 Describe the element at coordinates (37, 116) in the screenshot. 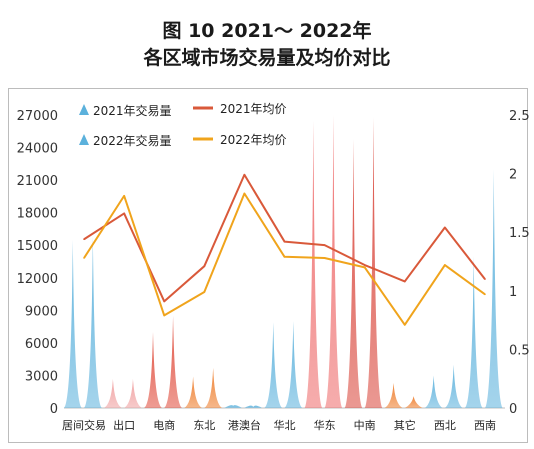

I see `left-axis-tick-label: 27000` at that location.